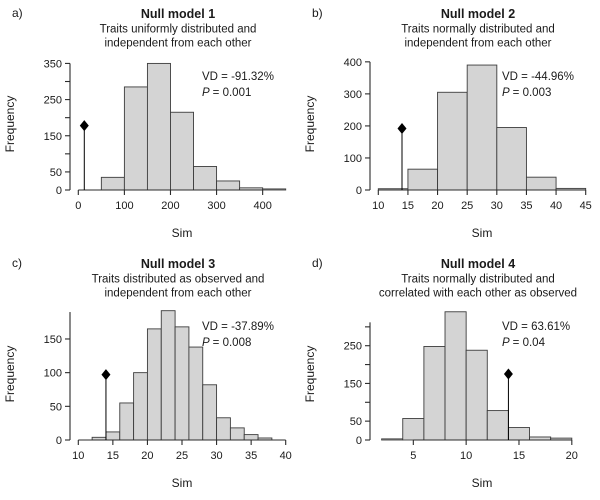 This screenshot has width=600, height=500. I want to click on panel-letter: a), so click(17, 13).